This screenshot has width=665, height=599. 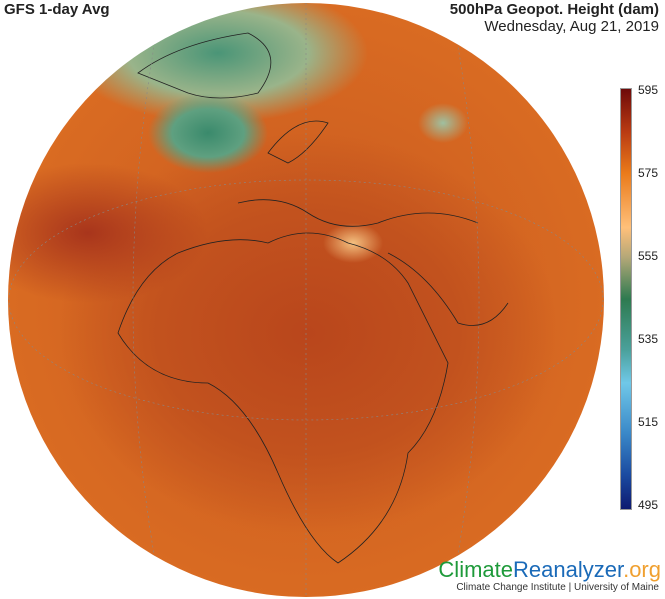 What do you see at coordinates (648, 339) in the screenshot?
I see `colorbar-label: 535` at bounding box center [648, 339].